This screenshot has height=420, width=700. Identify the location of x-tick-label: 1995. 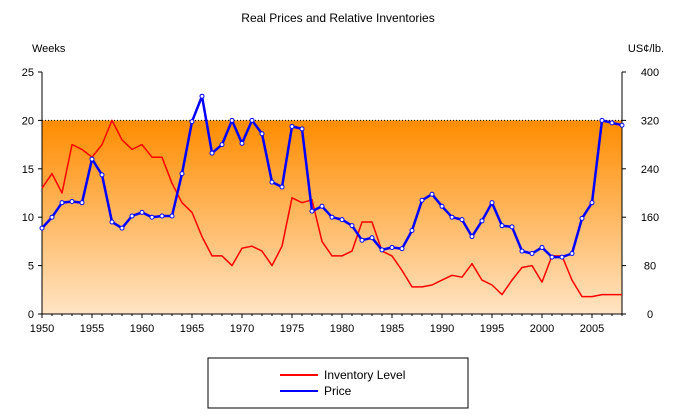
(492, 329).